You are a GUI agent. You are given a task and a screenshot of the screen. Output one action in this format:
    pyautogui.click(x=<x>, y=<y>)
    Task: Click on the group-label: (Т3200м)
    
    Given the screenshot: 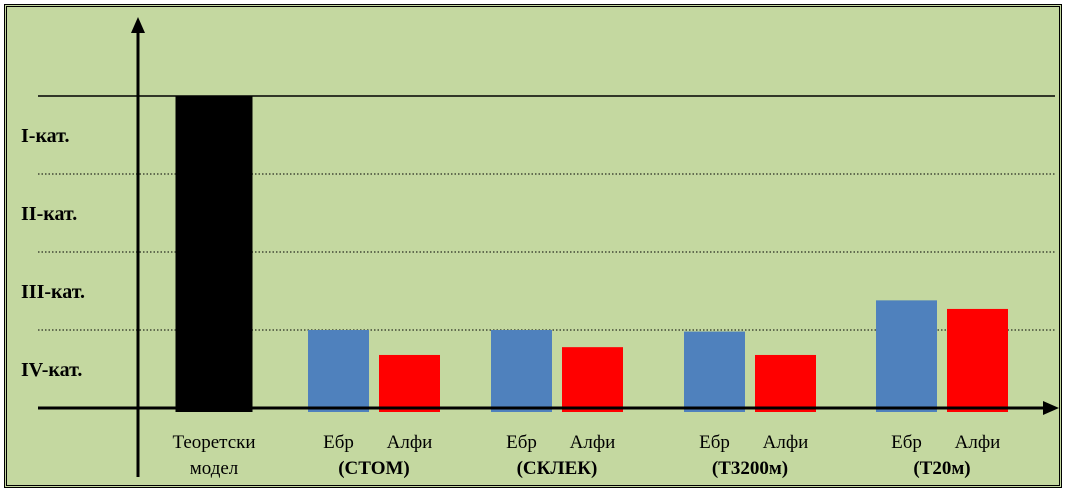 What is the action you would take?
    pyautogui.click(x=750, y=468)
    